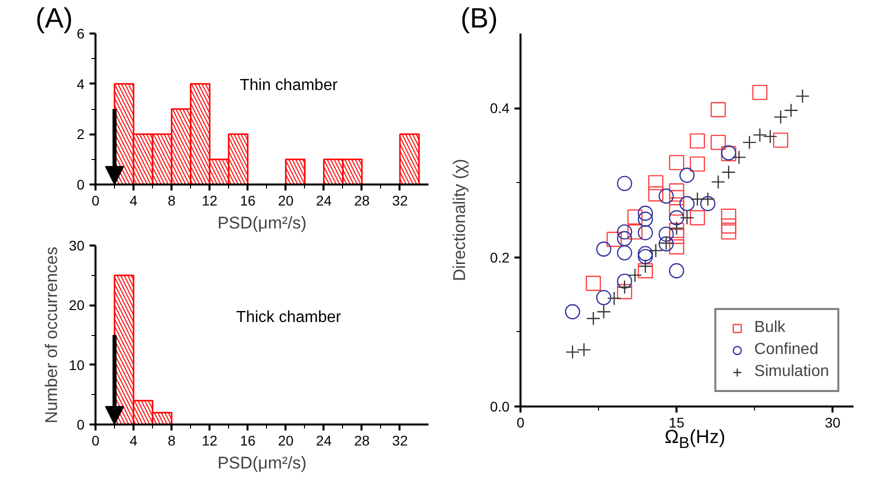  I want to click on legend-label: Confined, so click(786, 350).